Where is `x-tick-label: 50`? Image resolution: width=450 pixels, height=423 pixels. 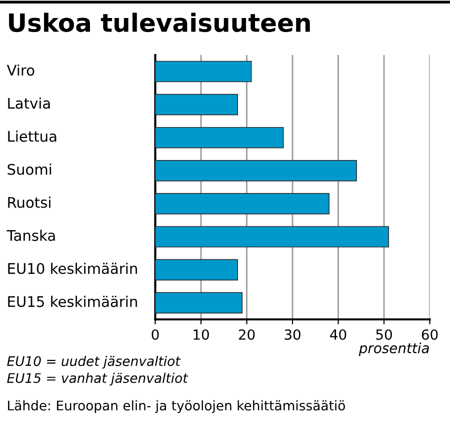 x-tick-label: 50 is located at coordinates (384, 334).